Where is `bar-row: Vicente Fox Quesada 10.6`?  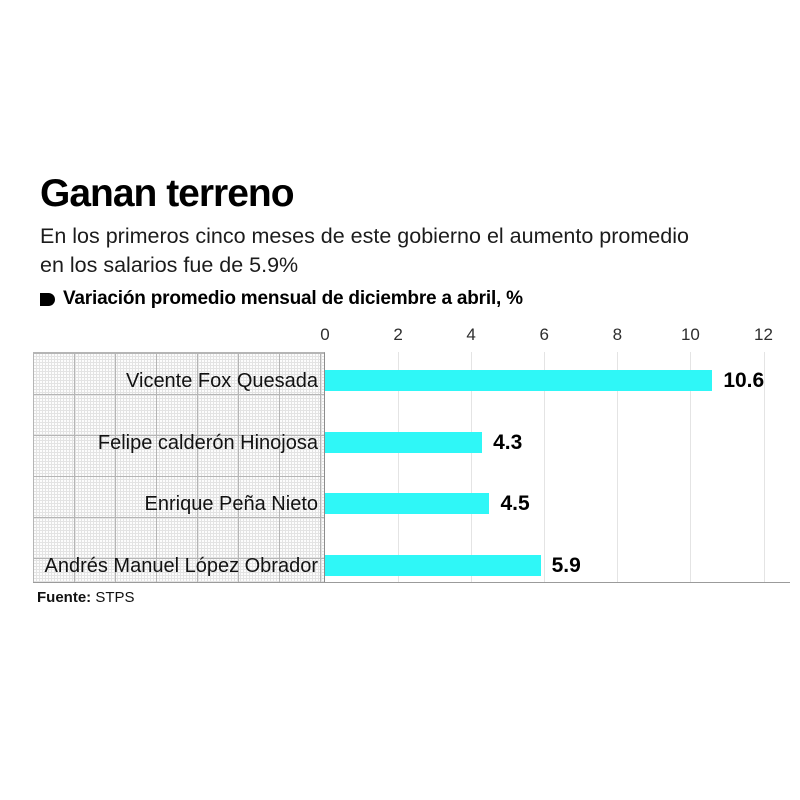 bar-row: Vicente Fox Quesada 10.6 is located at coordinates (411, 380).